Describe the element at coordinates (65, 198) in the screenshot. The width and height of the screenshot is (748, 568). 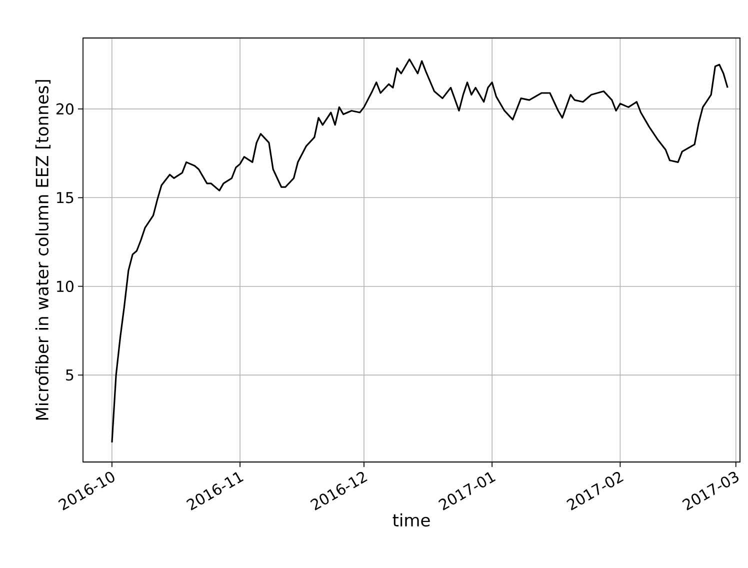
I see `y-tick-label: 15` at that location.